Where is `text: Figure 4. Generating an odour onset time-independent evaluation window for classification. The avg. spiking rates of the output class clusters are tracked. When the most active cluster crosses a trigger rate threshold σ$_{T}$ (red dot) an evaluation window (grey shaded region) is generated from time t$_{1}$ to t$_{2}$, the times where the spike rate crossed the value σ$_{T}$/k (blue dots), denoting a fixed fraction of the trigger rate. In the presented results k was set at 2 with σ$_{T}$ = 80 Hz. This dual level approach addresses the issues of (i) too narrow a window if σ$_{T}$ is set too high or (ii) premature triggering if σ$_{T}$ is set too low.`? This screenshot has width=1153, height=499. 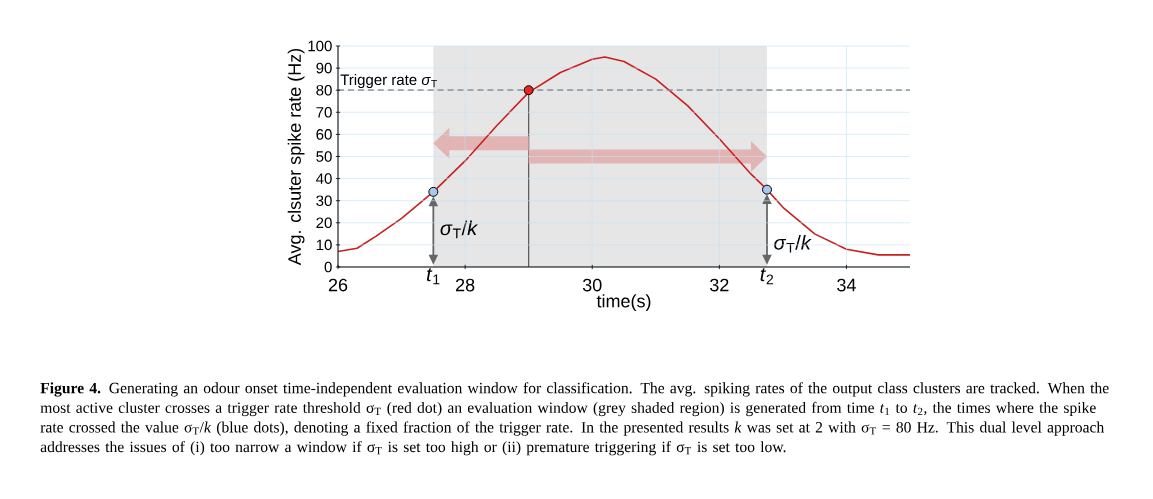 text: Figure 4. Generating an odour onset time-independent evaluation window for classification. The avg. spiking rates of the output class clusters are tracked. When the most active cluster crosses a trigger rate threshold σ$_{T}$ (red dot) an evaluation window (grey shaded region) is generated from time t$_{1}$ to t$_{2}$, the times where the spike rate crossed the value σ$_{T}$/k (blue dots), denoting a fixed fraction of the trigger rate. In the presented results k was set at 2 with σ$_{T}$ = 80 Hz. This dual level approach addresses the issues of (i) too narrow a window if σ$_{T}$ is set too high or (ii) premature triggering if σ$_{T}$ is set too low. is located at coordinates (574, 419).